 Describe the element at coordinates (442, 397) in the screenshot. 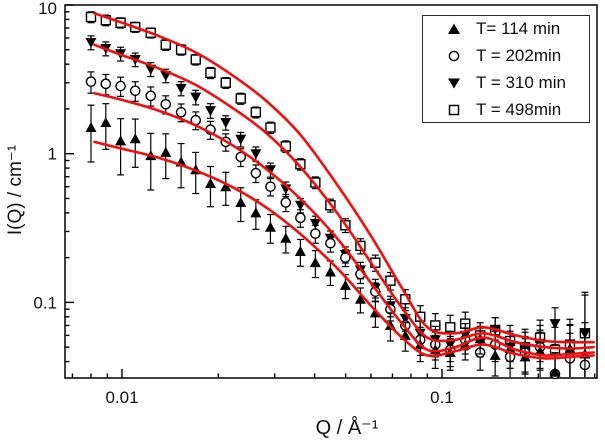

I see `x-tick-label: 0.1` at that location.